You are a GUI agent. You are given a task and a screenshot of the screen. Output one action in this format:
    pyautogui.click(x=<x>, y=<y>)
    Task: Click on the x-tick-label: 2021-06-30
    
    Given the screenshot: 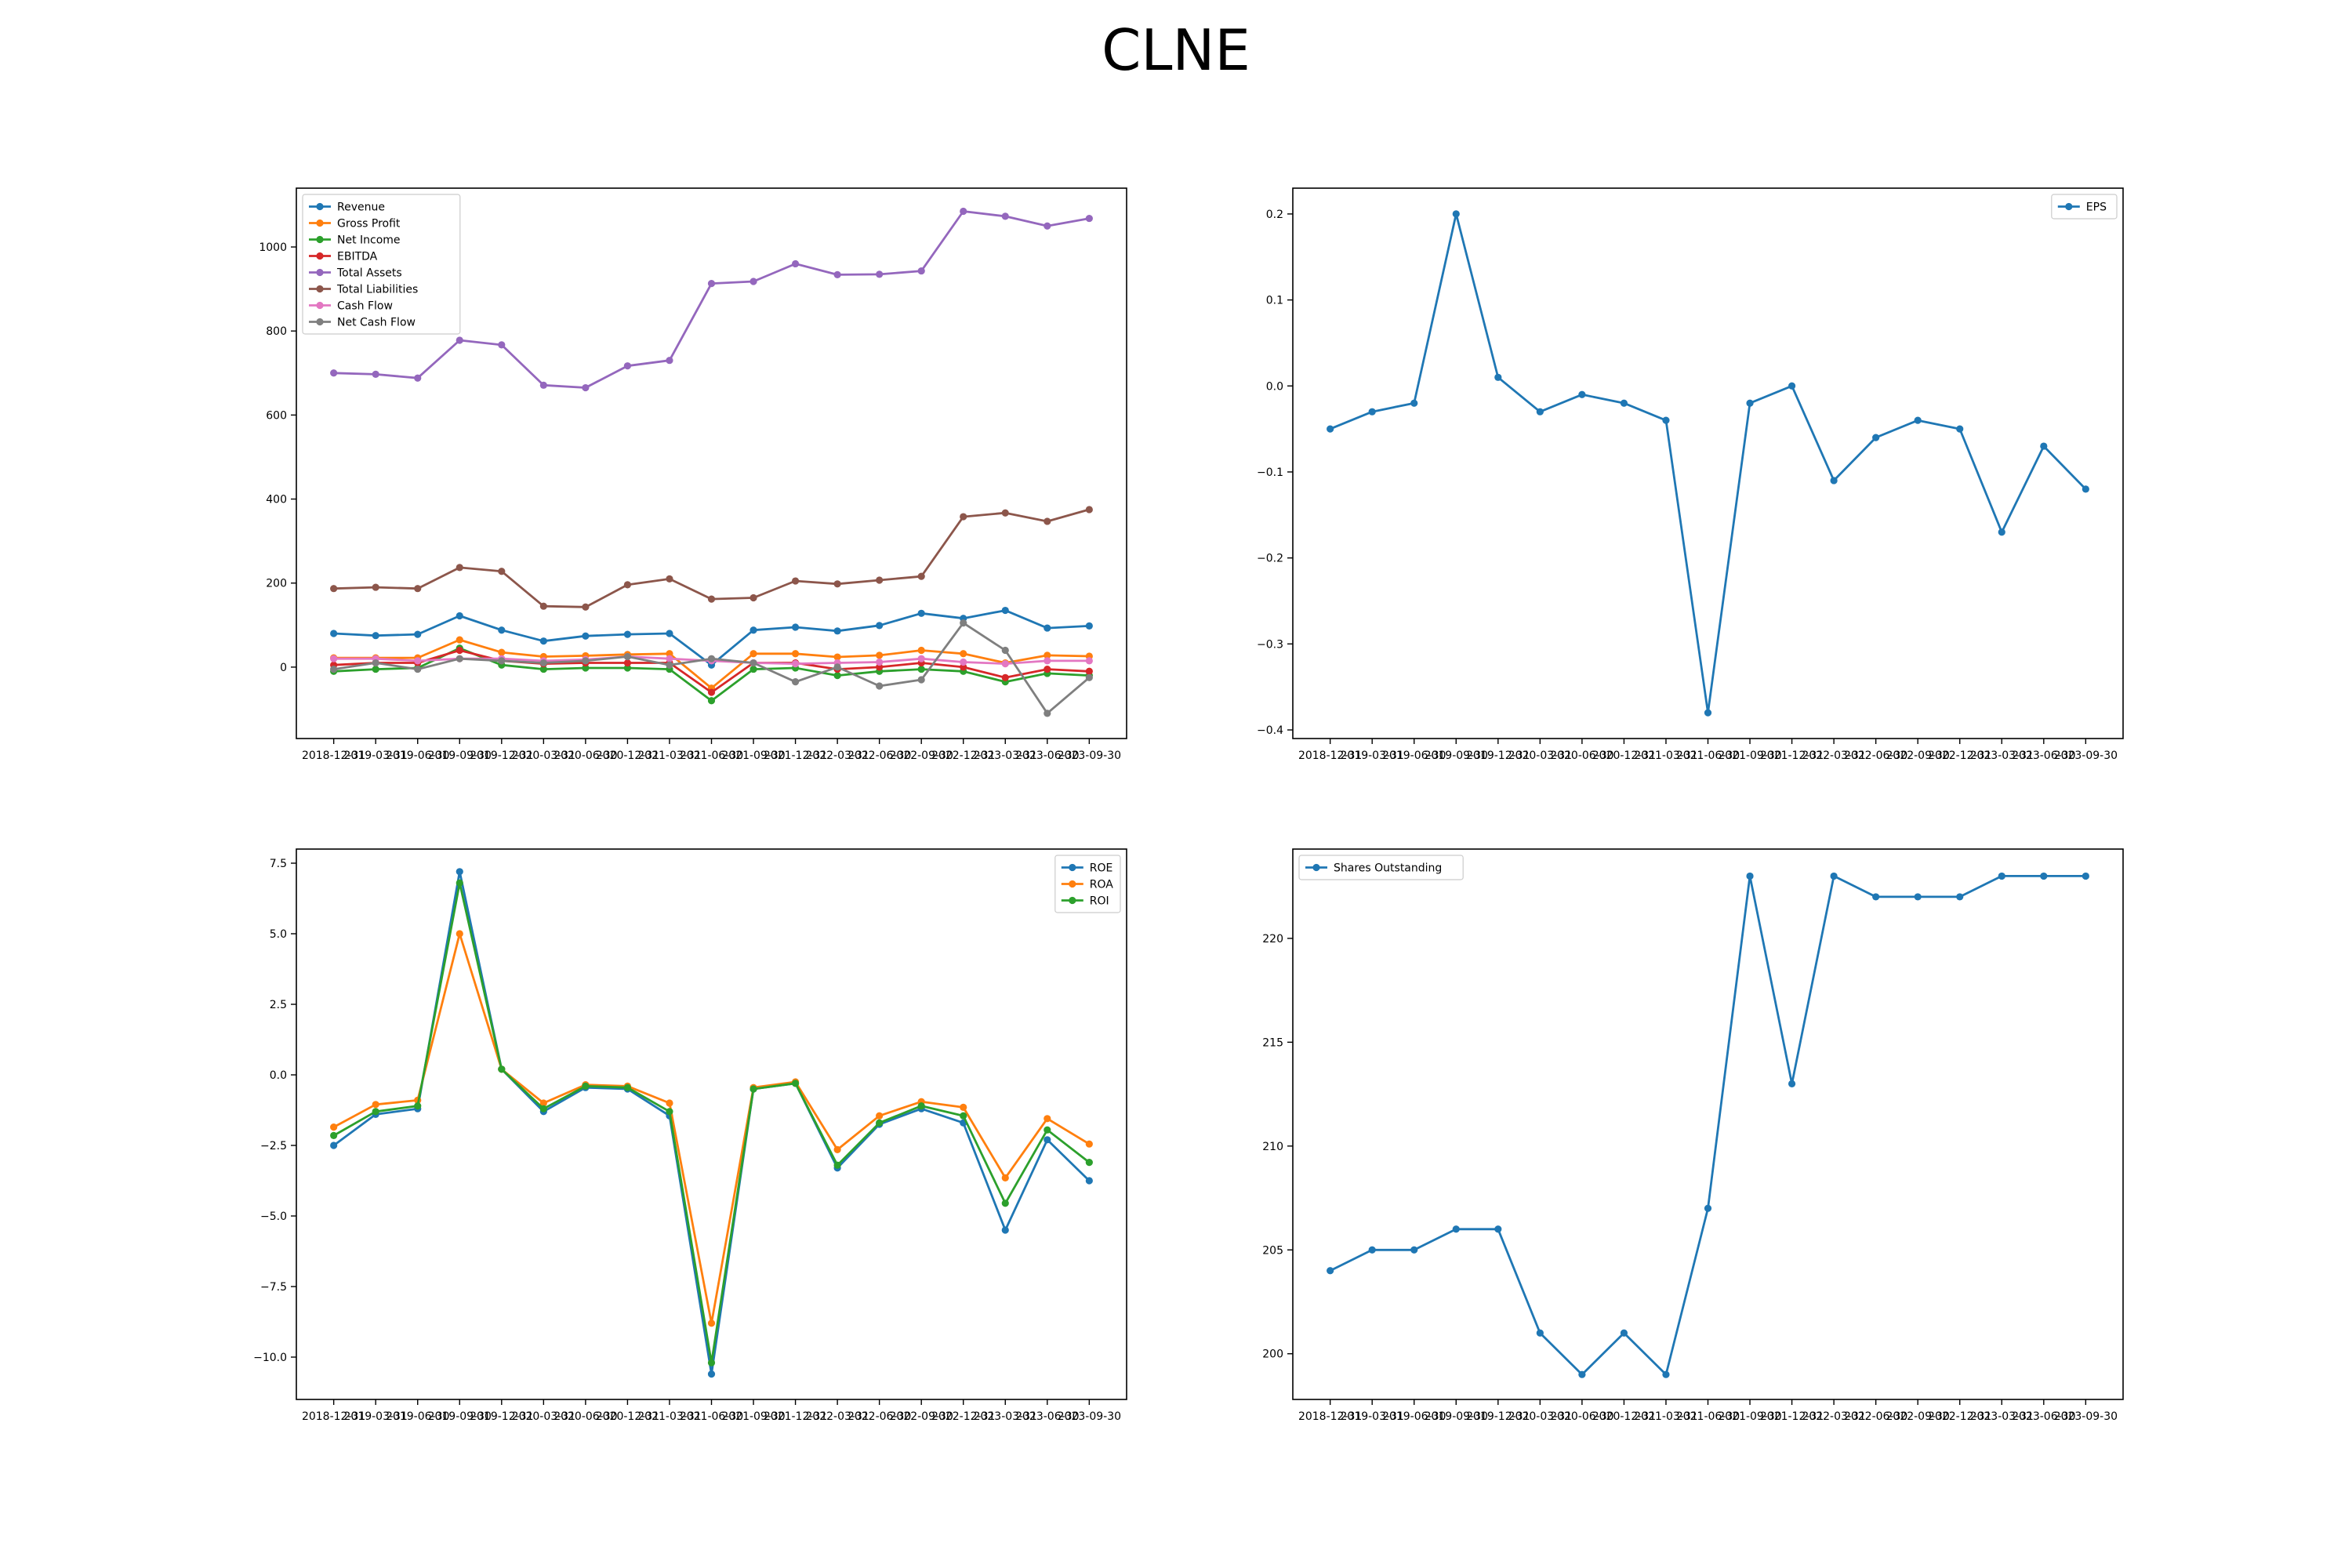 What is the action you would take?
    pyautogui.click(x=1708, y=756)
    